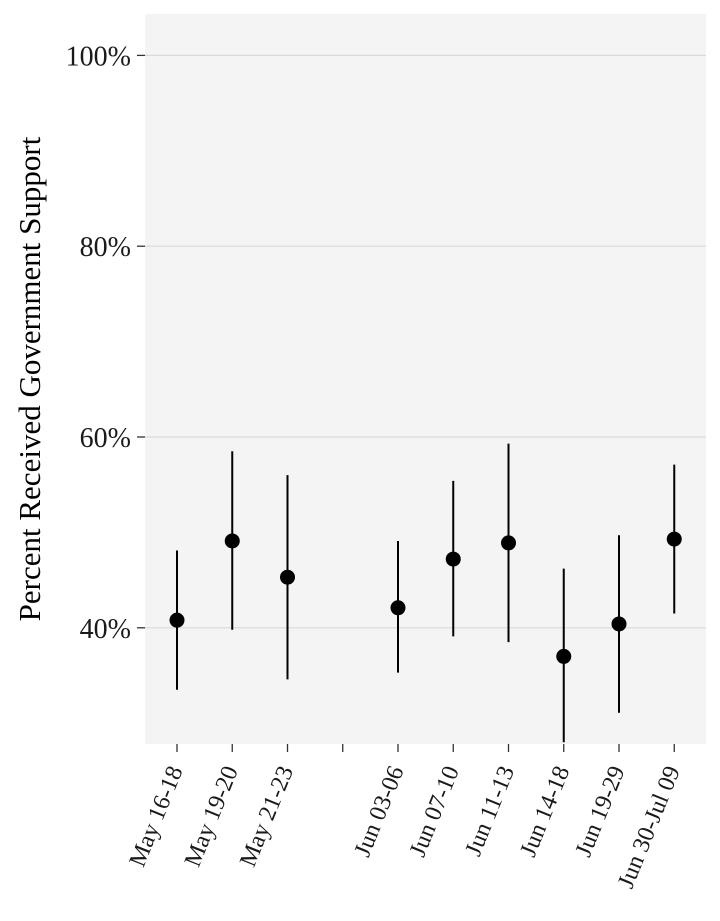 The height and width of the screenshot is (921, 720). Describe the element at coordinates (98, 56) in the screenshot. I see `y-tick-label: 100%` at that location.